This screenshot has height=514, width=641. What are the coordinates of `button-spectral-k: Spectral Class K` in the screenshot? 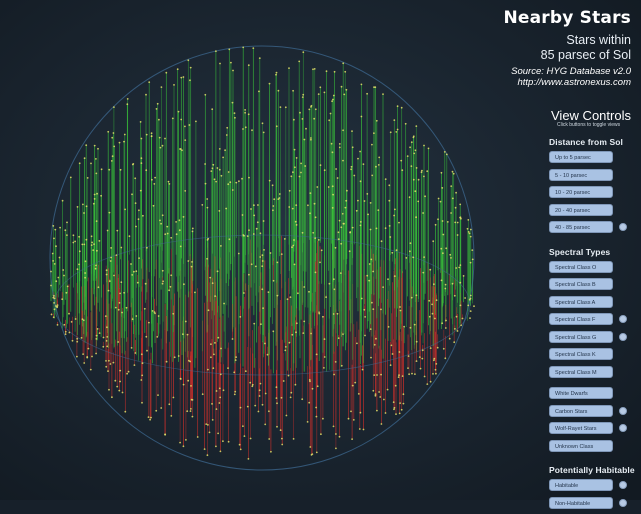 It's located at (581, 354).